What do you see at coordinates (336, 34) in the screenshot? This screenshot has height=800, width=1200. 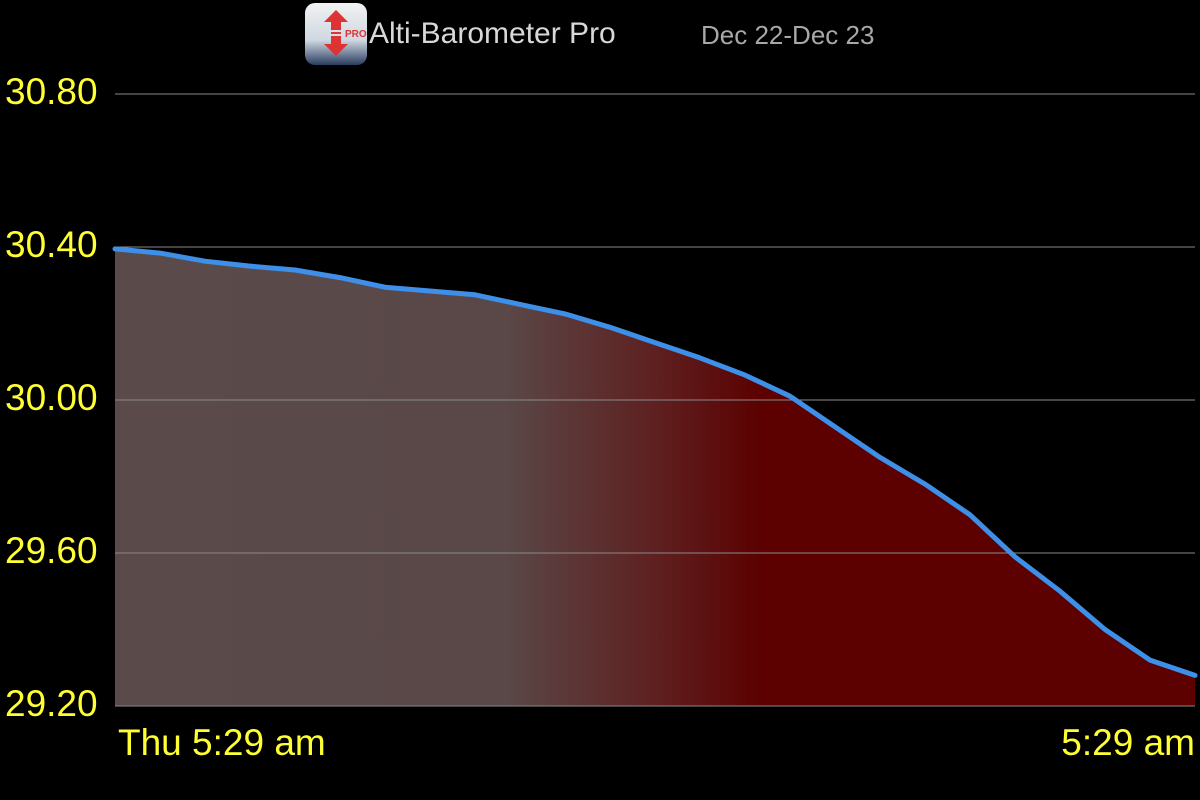 I see `app-icon: PRO` at bounding box center [336, 34].